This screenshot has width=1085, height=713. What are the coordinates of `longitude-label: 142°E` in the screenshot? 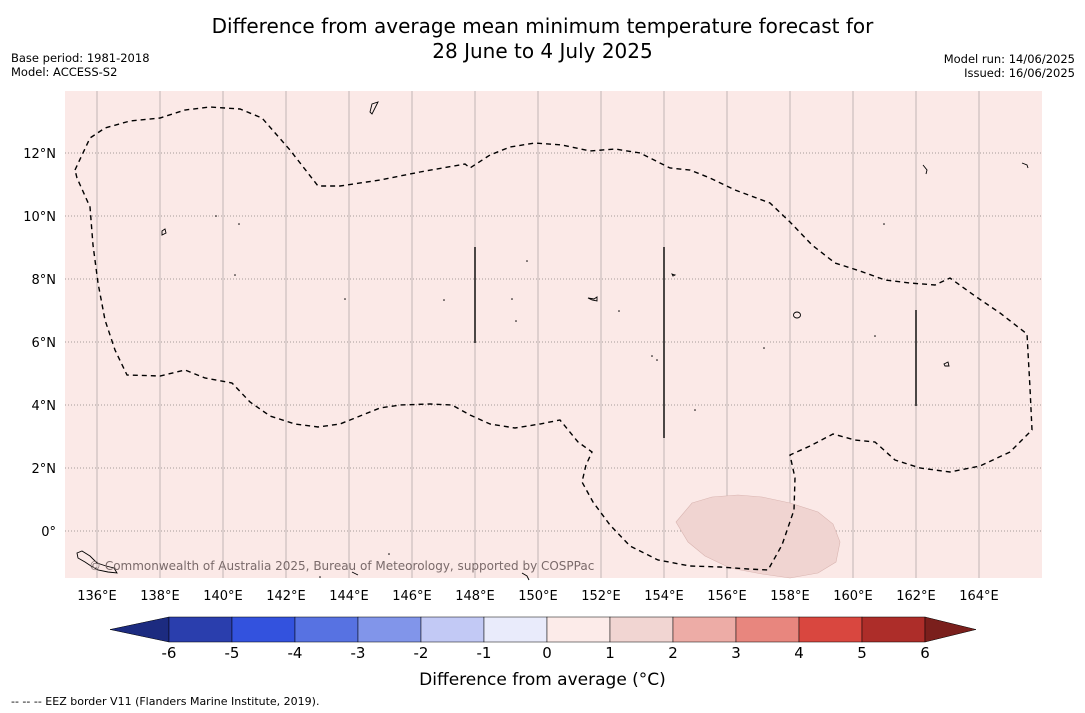 It's located at (286, 596).